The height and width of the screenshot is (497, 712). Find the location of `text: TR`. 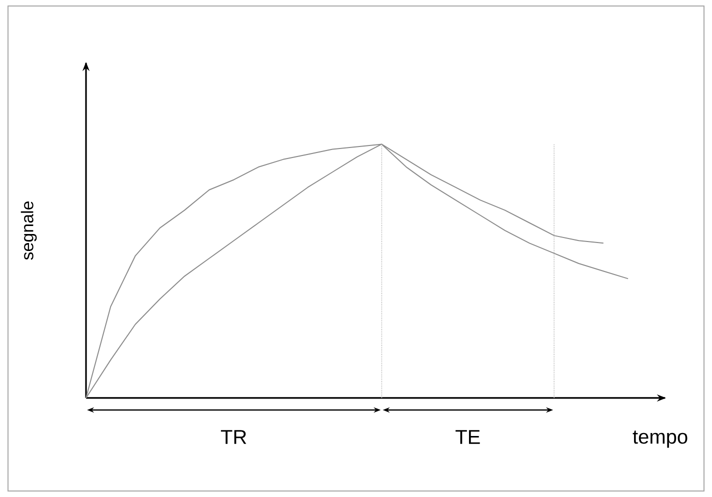

text: TR is located at coordinates (233, 437).